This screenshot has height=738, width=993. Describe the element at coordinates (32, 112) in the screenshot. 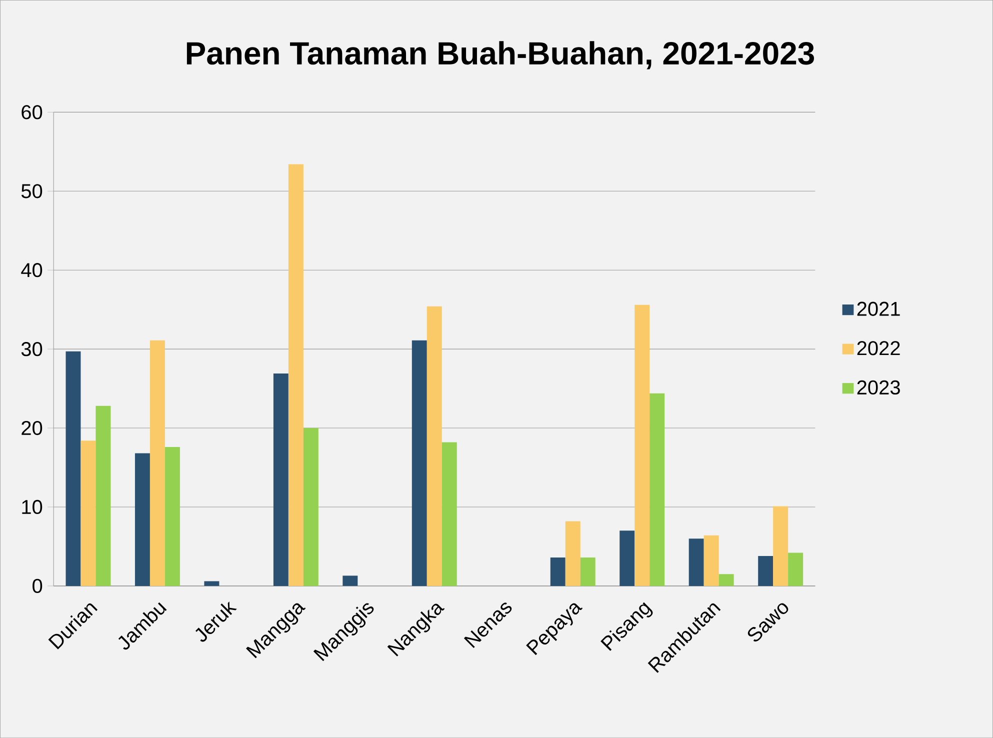

I see `y-tick-label: 60` at that location.